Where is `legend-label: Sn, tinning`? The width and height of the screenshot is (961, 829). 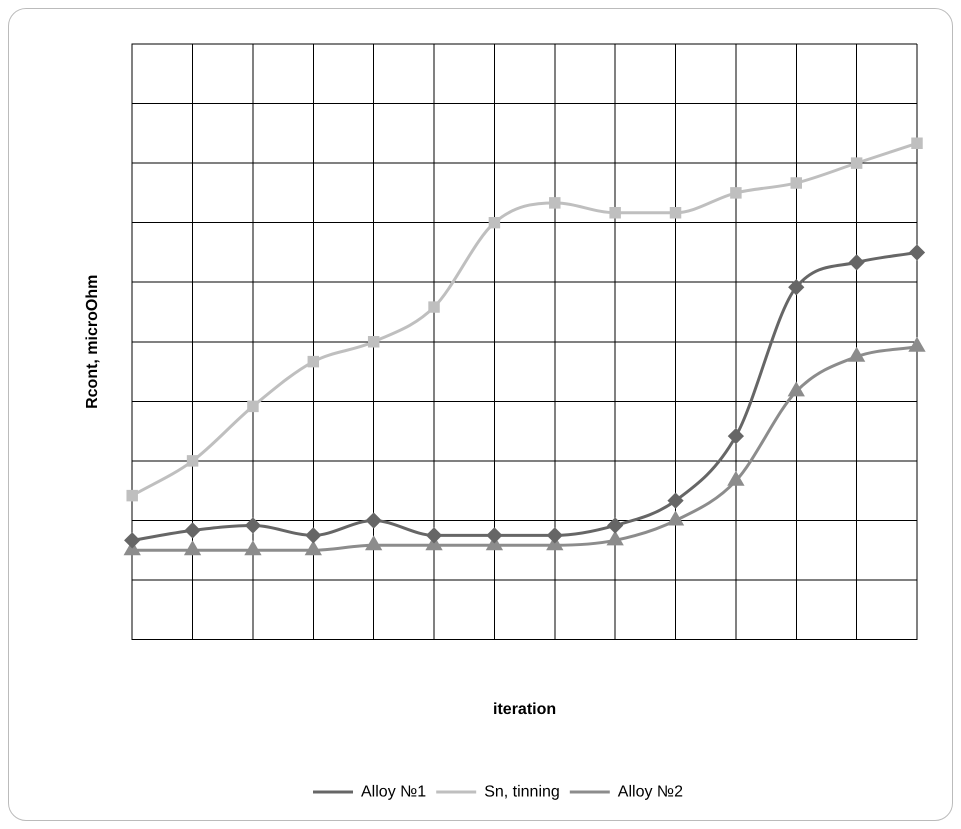
legend-label: Sn, tinning is located at coordinates (522, 791).